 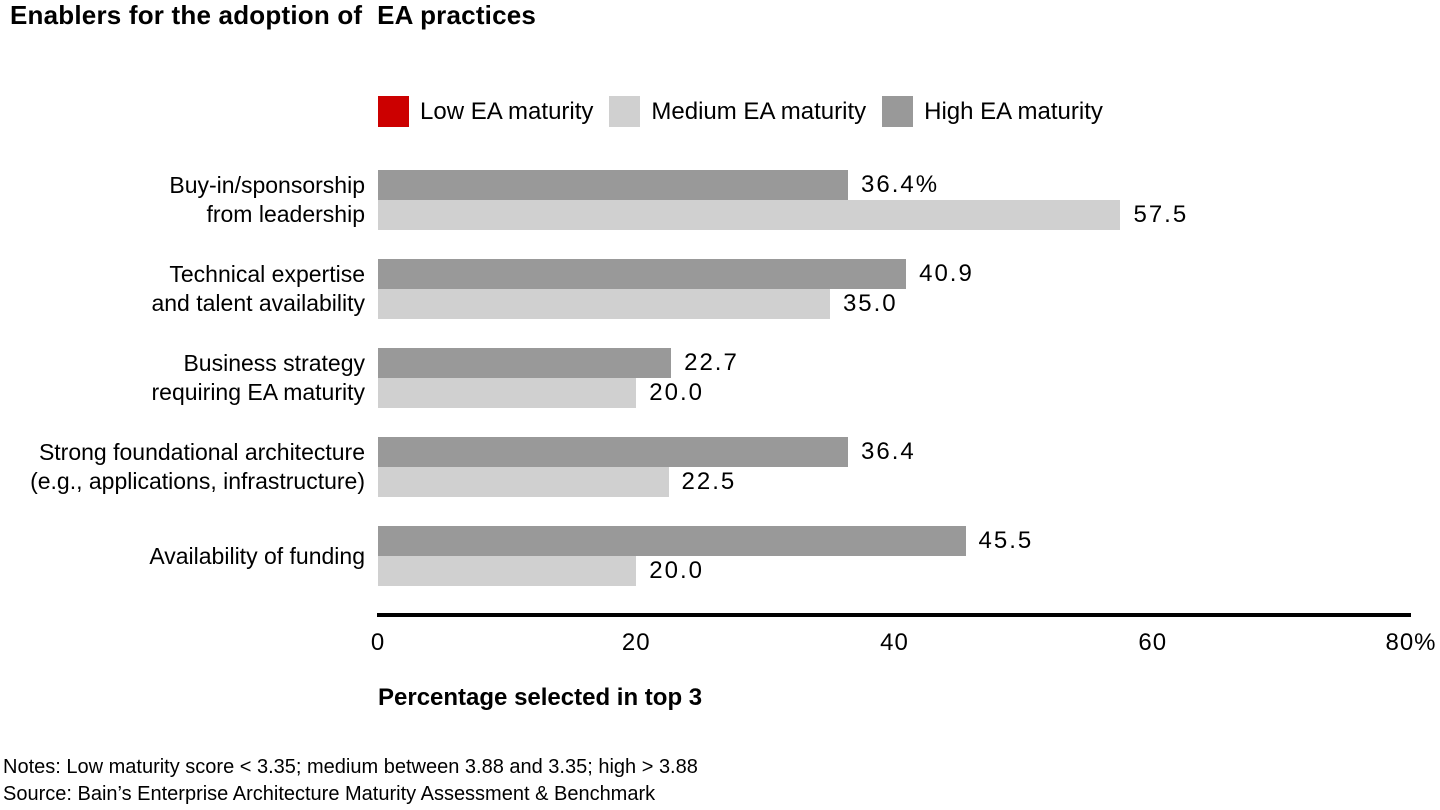 What do you see at coordinates (557, 363) in the screenshot?
I see `bar-high-ea-maturity: 22.7` at bounding box center [557, 363].